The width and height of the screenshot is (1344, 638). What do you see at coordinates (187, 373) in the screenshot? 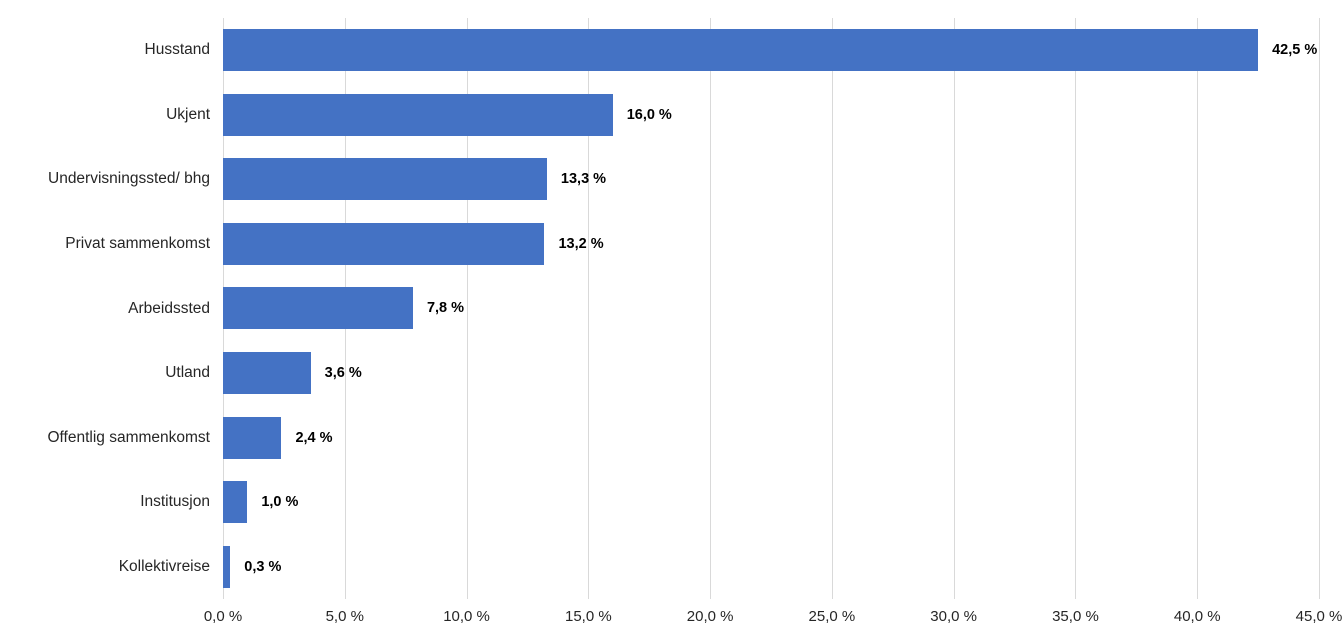
I see `category-label: Utland` at bounding box center [187, 373].